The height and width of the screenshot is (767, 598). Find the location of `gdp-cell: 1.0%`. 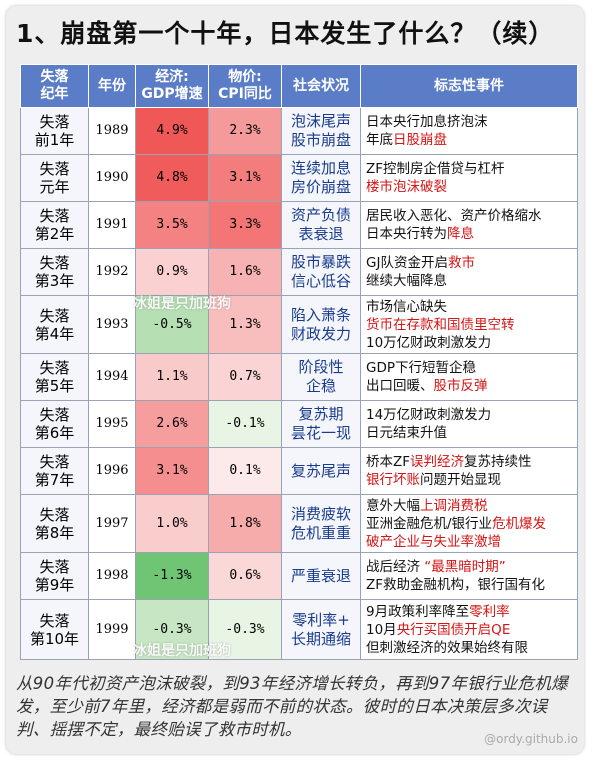

gdp-cell: 1.0% is located at coordinates (172, 523).